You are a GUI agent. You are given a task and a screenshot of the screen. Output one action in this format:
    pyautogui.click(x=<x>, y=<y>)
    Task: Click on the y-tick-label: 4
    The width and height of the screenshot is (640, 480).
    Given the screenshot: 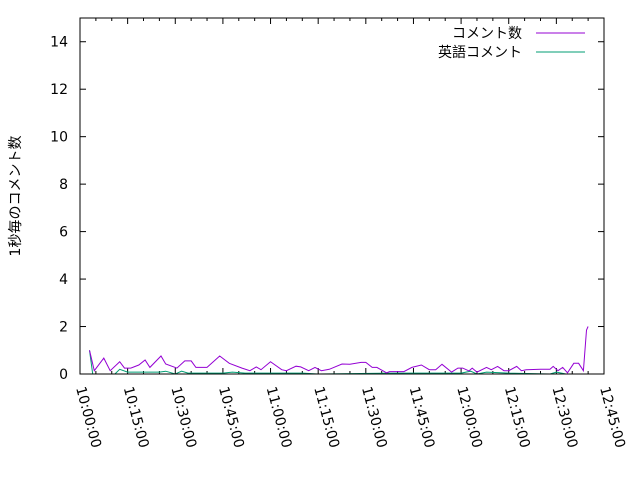 What is the action you would take?
    pyautogui.click(x=63, y=280)
    